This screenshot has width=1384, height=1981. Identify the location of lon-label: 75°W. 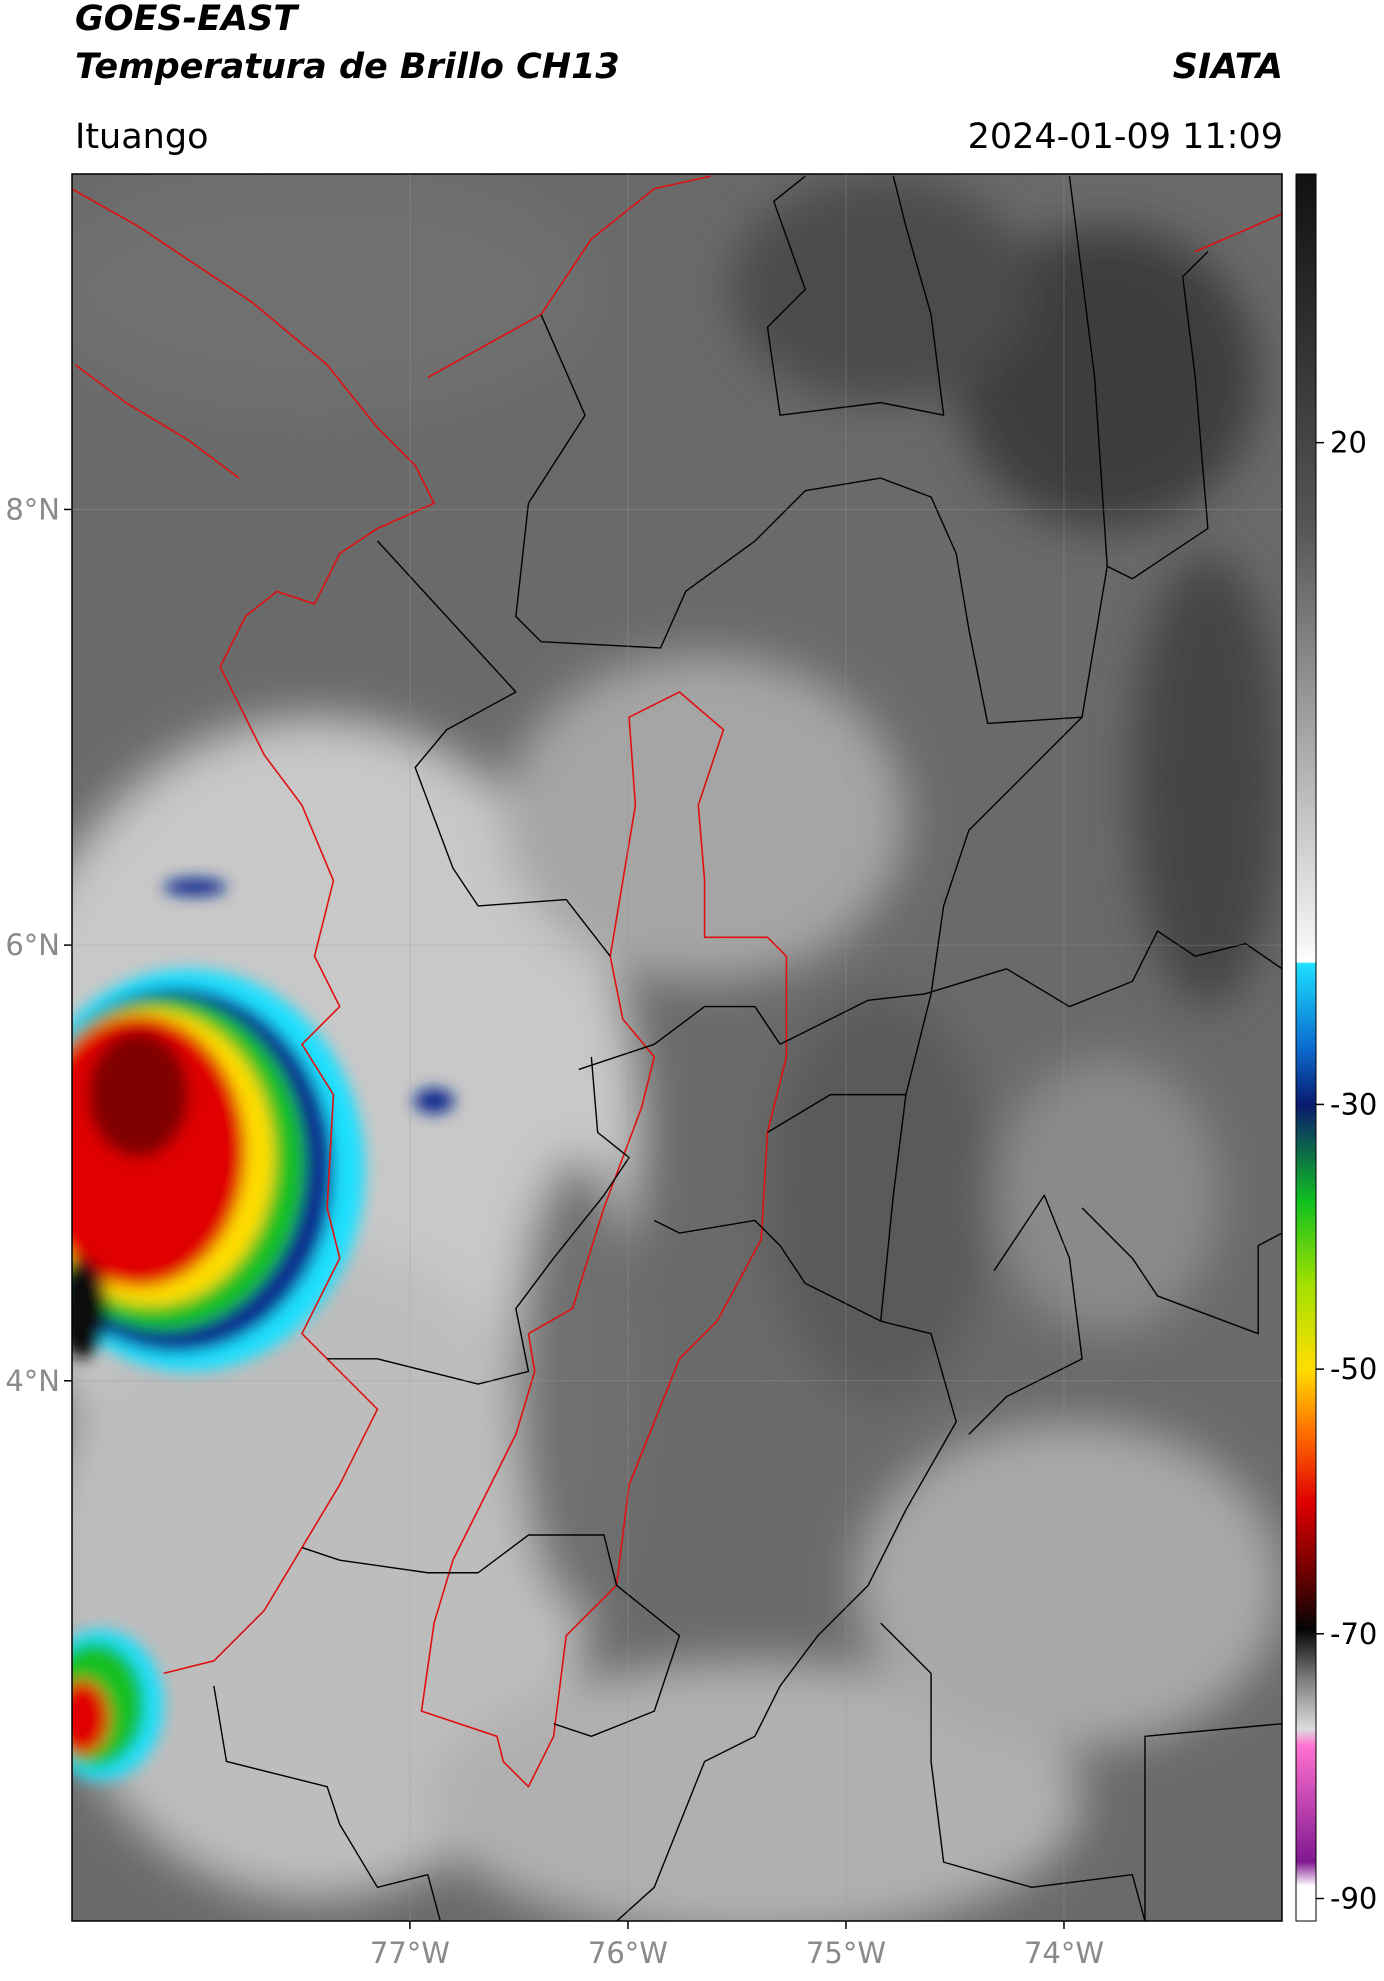
(846, 1953).